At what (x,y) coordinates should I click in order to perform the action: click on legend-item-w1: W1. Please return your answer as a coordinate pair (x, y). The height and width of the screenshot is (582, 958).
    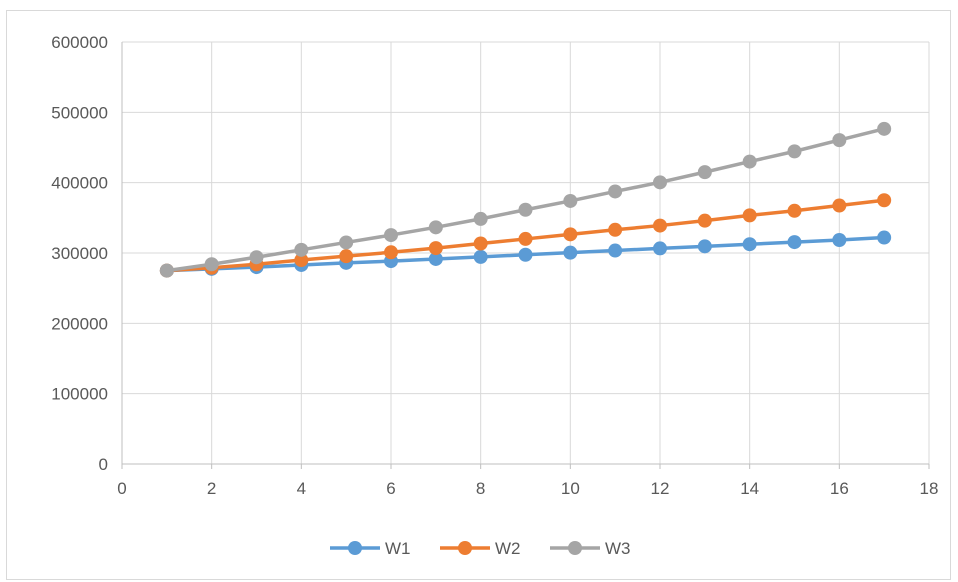
    Looking at the image, I should click on (370, 548).